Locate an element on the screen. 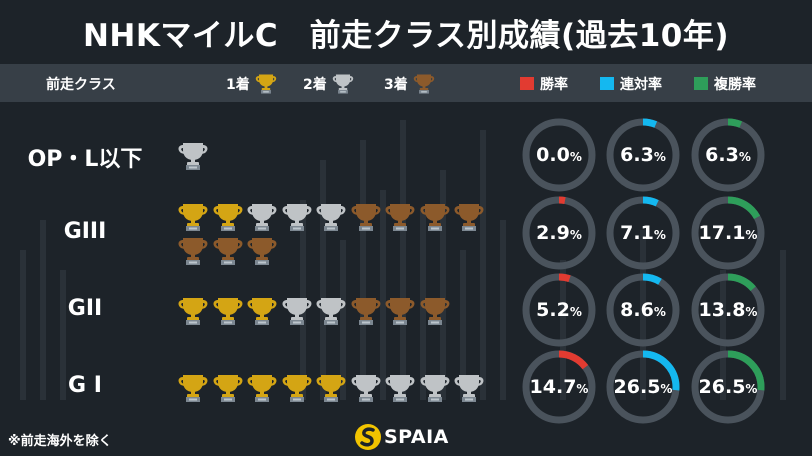  win-rate-donut: 0.0% is located at coordinates (559, 155).